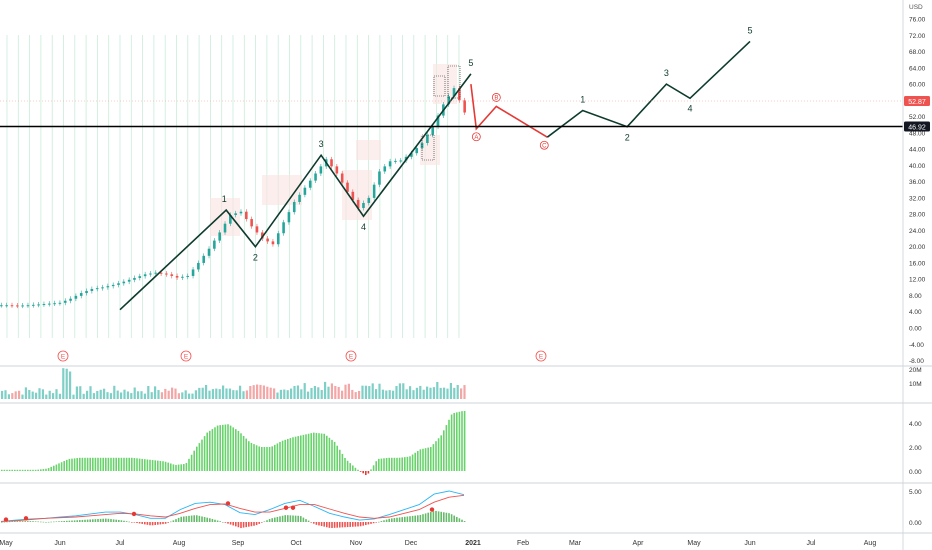 The width and height of the screenshot is (932, 550). I want to click on oscillator-axis-label-0: 0.00, so click(915, 523).